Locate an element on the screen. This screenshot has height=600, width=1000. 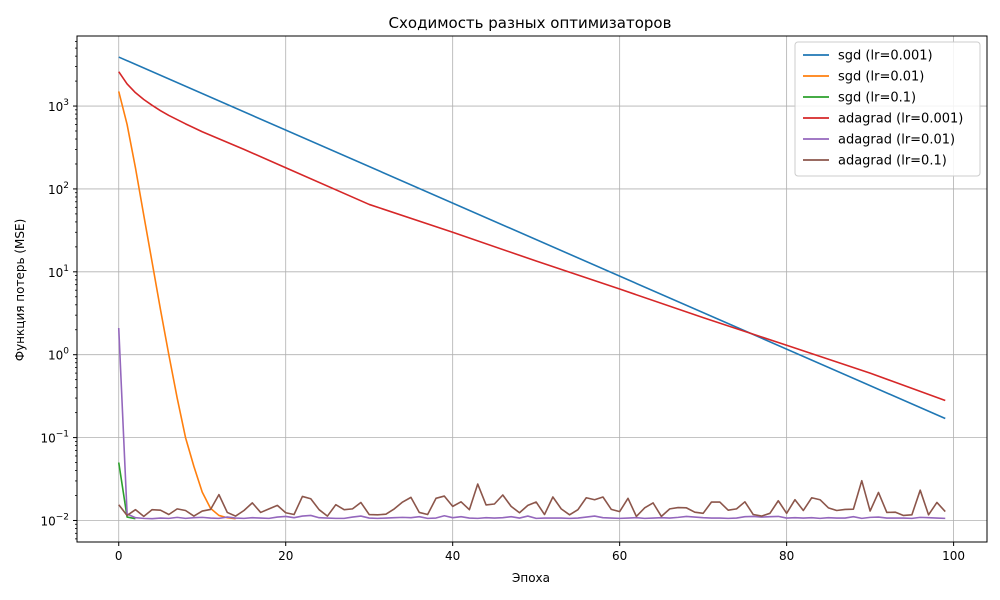
x-axis: 0 20 40 60 80 100 is located at coordinates (540, 552).